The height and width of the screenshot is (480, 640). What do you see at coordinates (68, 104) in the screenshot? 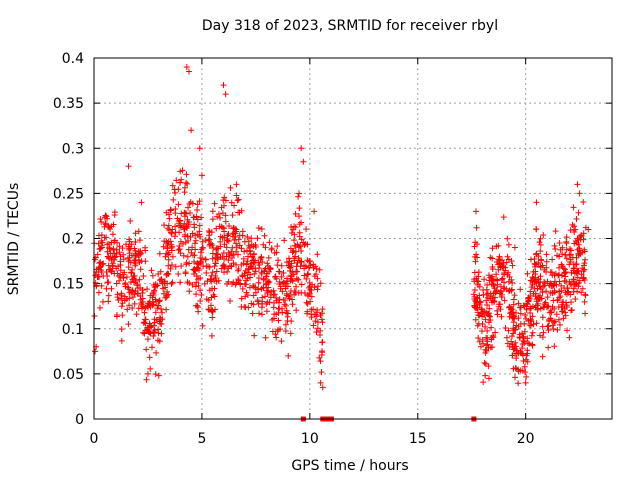
I see `y-tick-label: 0.35` at bounding box center [68, 104].